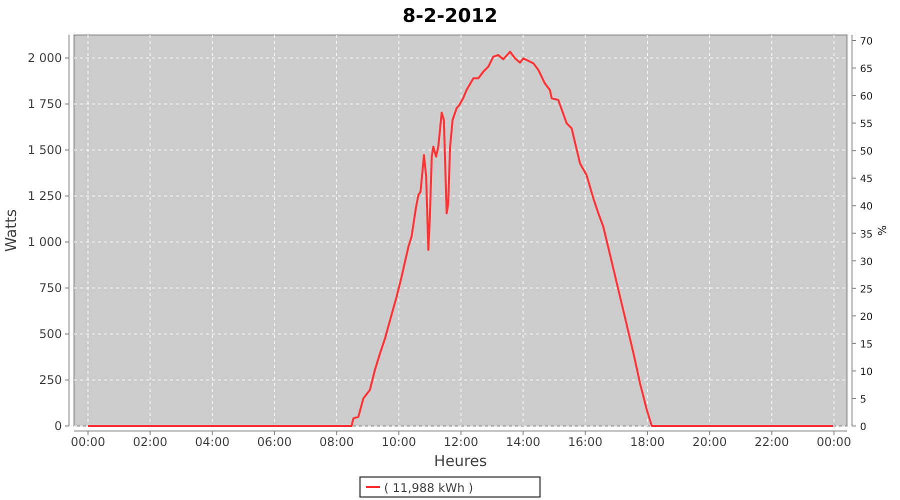 The image size is (900, 500). What do you see at coordinates (45, 150) in the screenshot?
I see `y-tick-label: 1 500` at bounding box center [45, 150].